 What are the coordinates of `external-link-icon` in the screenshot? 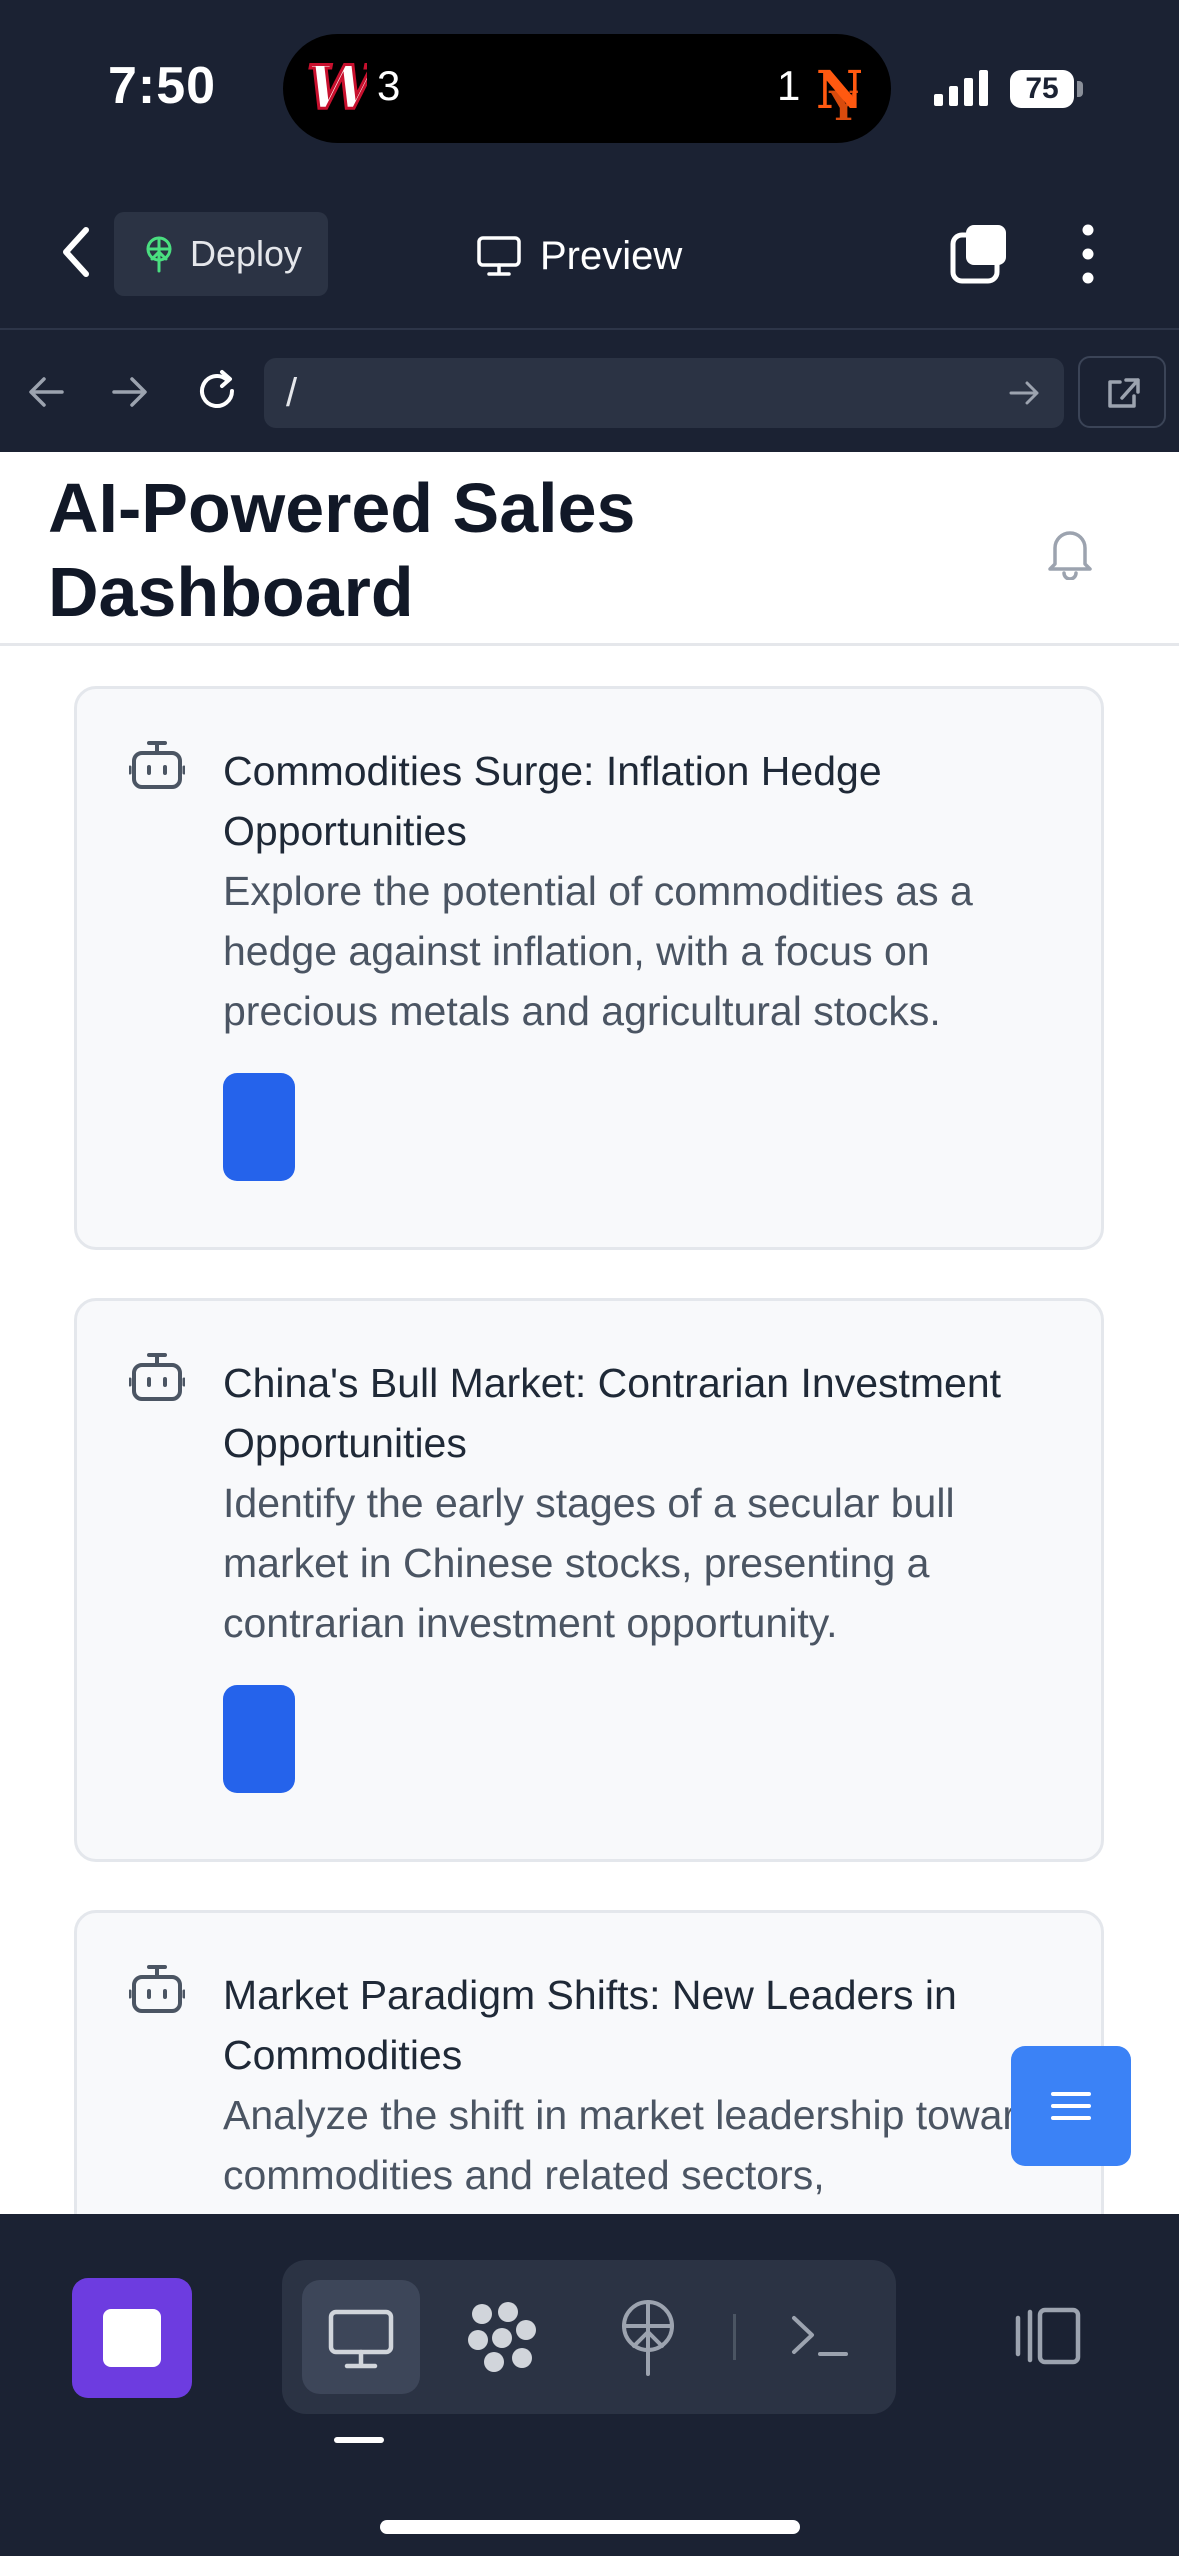 It's located at (1124, 393).